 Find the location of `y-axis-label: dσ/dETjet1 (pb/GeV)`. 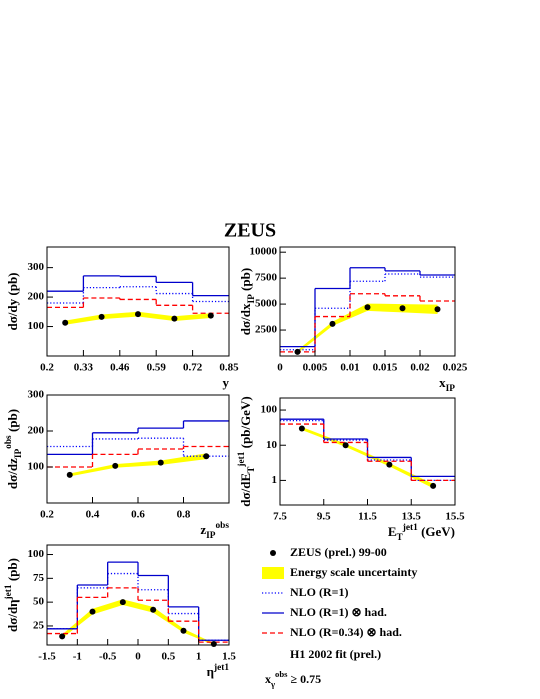

y-axis-label: dσ/dETjet1 (pb/GeV) is located at coordinates (247, 451).